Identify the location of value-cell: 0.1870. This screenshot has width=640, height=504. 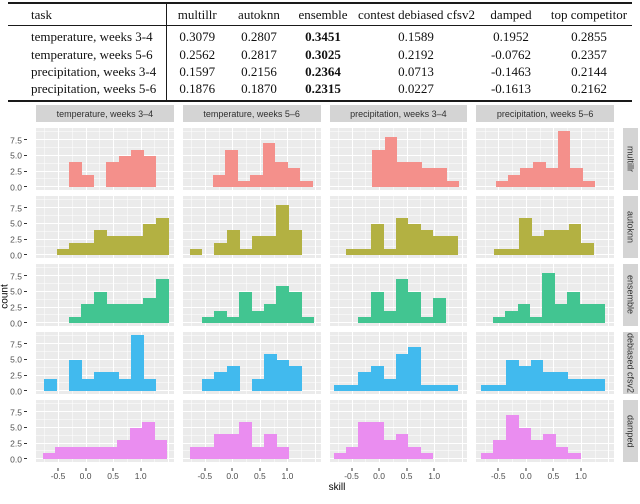
(259, 89).